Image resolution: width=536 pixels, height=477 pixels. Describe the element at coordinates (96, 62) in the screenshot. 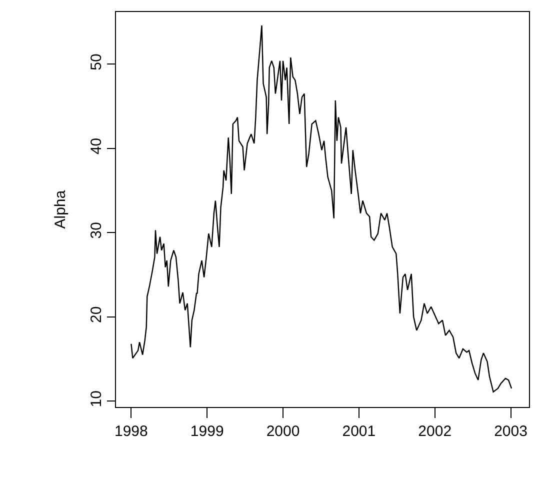

I see `y-tick-label: 50` at that location.